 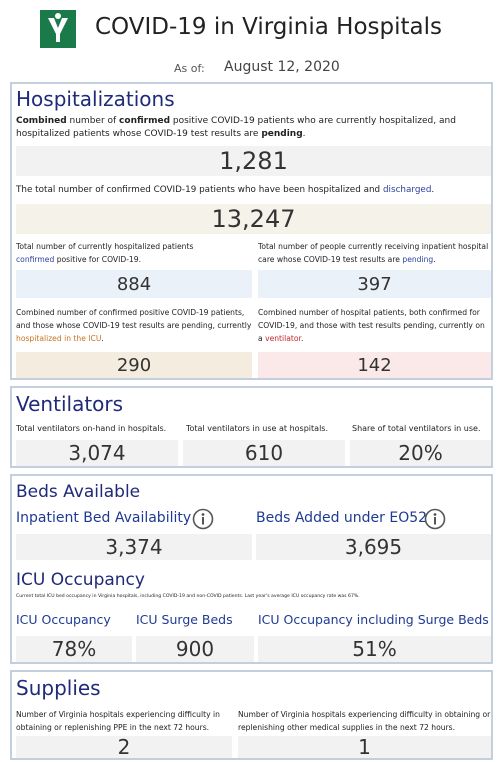 I want to click on as-of-label: As of:, so click(x=189, y=68).